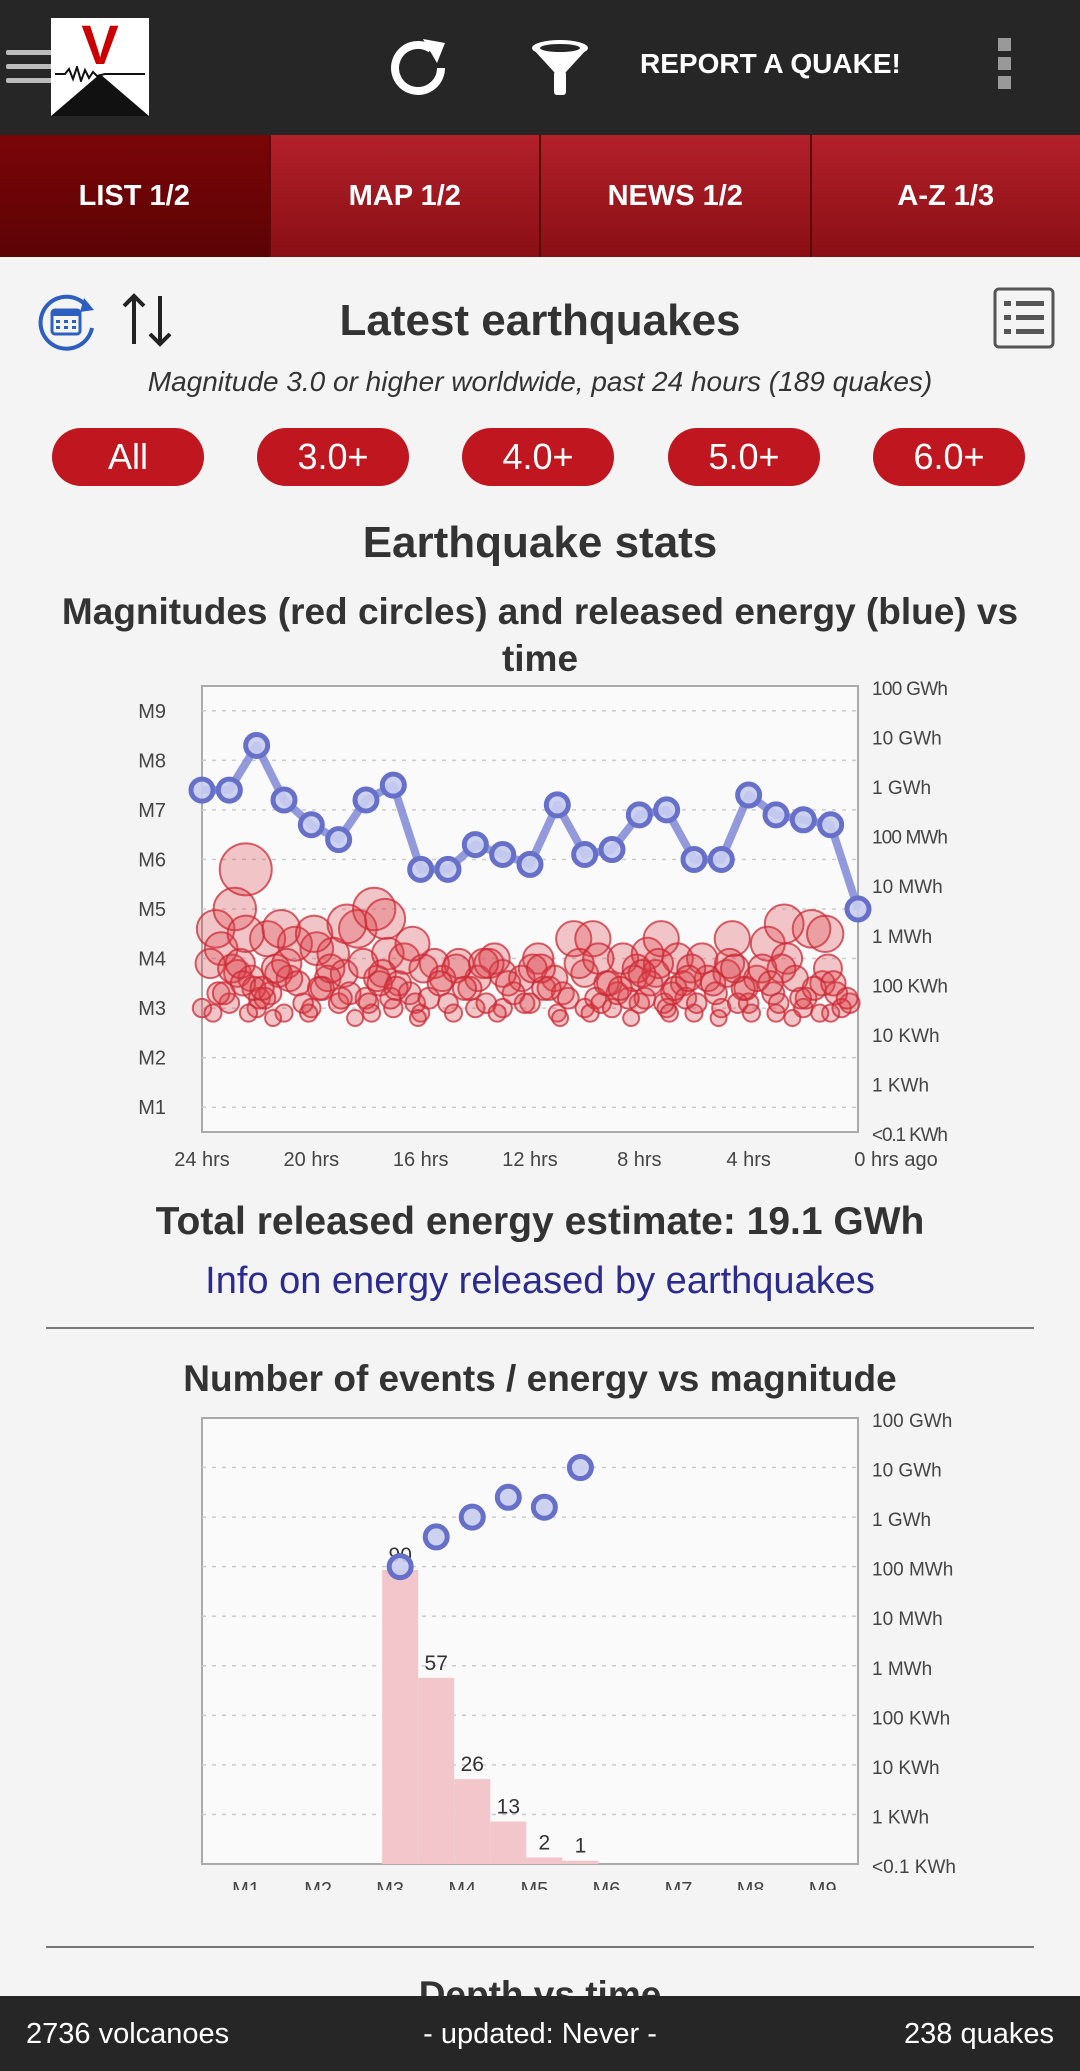 The height and width of the screenshot is (2071, 1080). What do you see at coordinates (152, 761) in the screenshot?
I see `y-tick-label: M8` at bounding box center [152, 761].